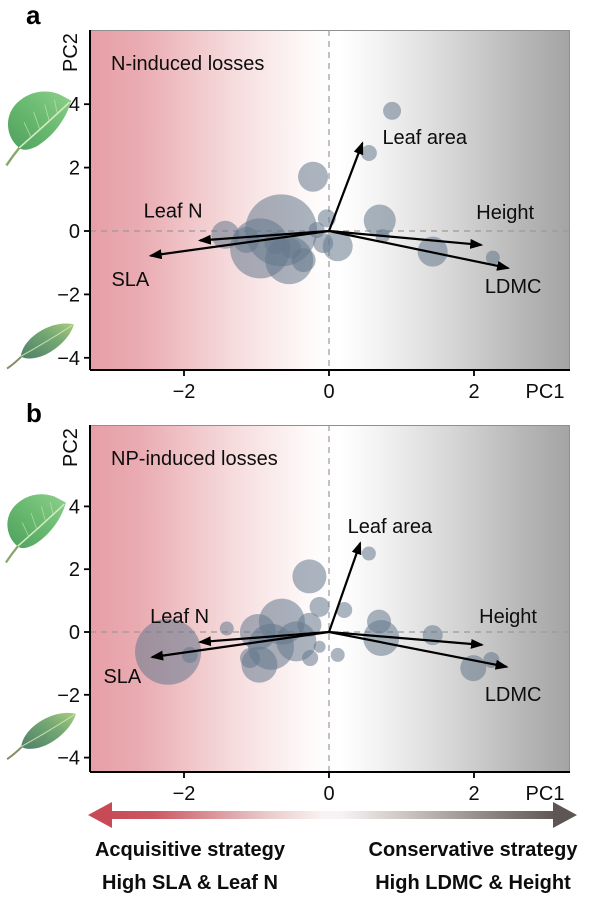  Describe the element at coordinates (565, 815) in the screenshot. I see `conservative-arrowhead-icon` at that location.